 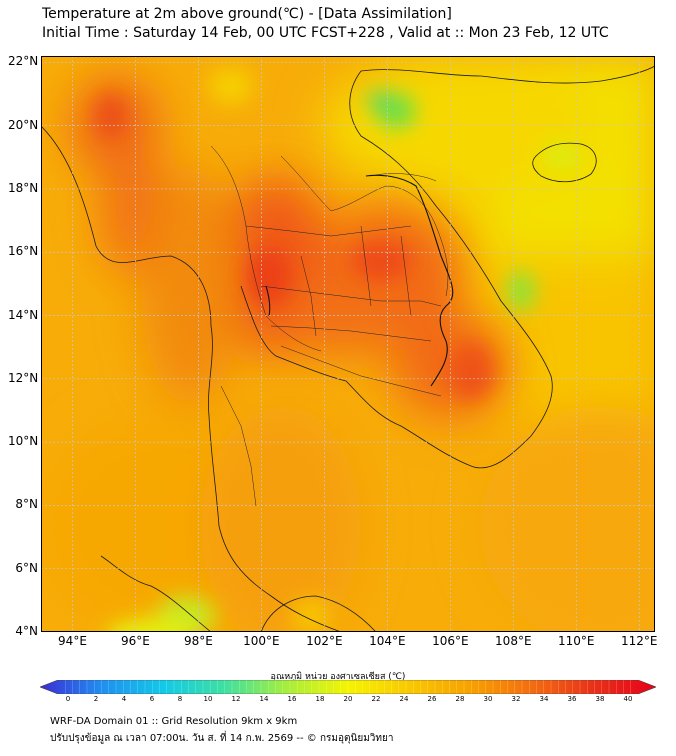 What do you see at coordinates (236, 699) in the screenshot?
I see `colorbar-tick-label: 12` at bounding box center [236, 699].